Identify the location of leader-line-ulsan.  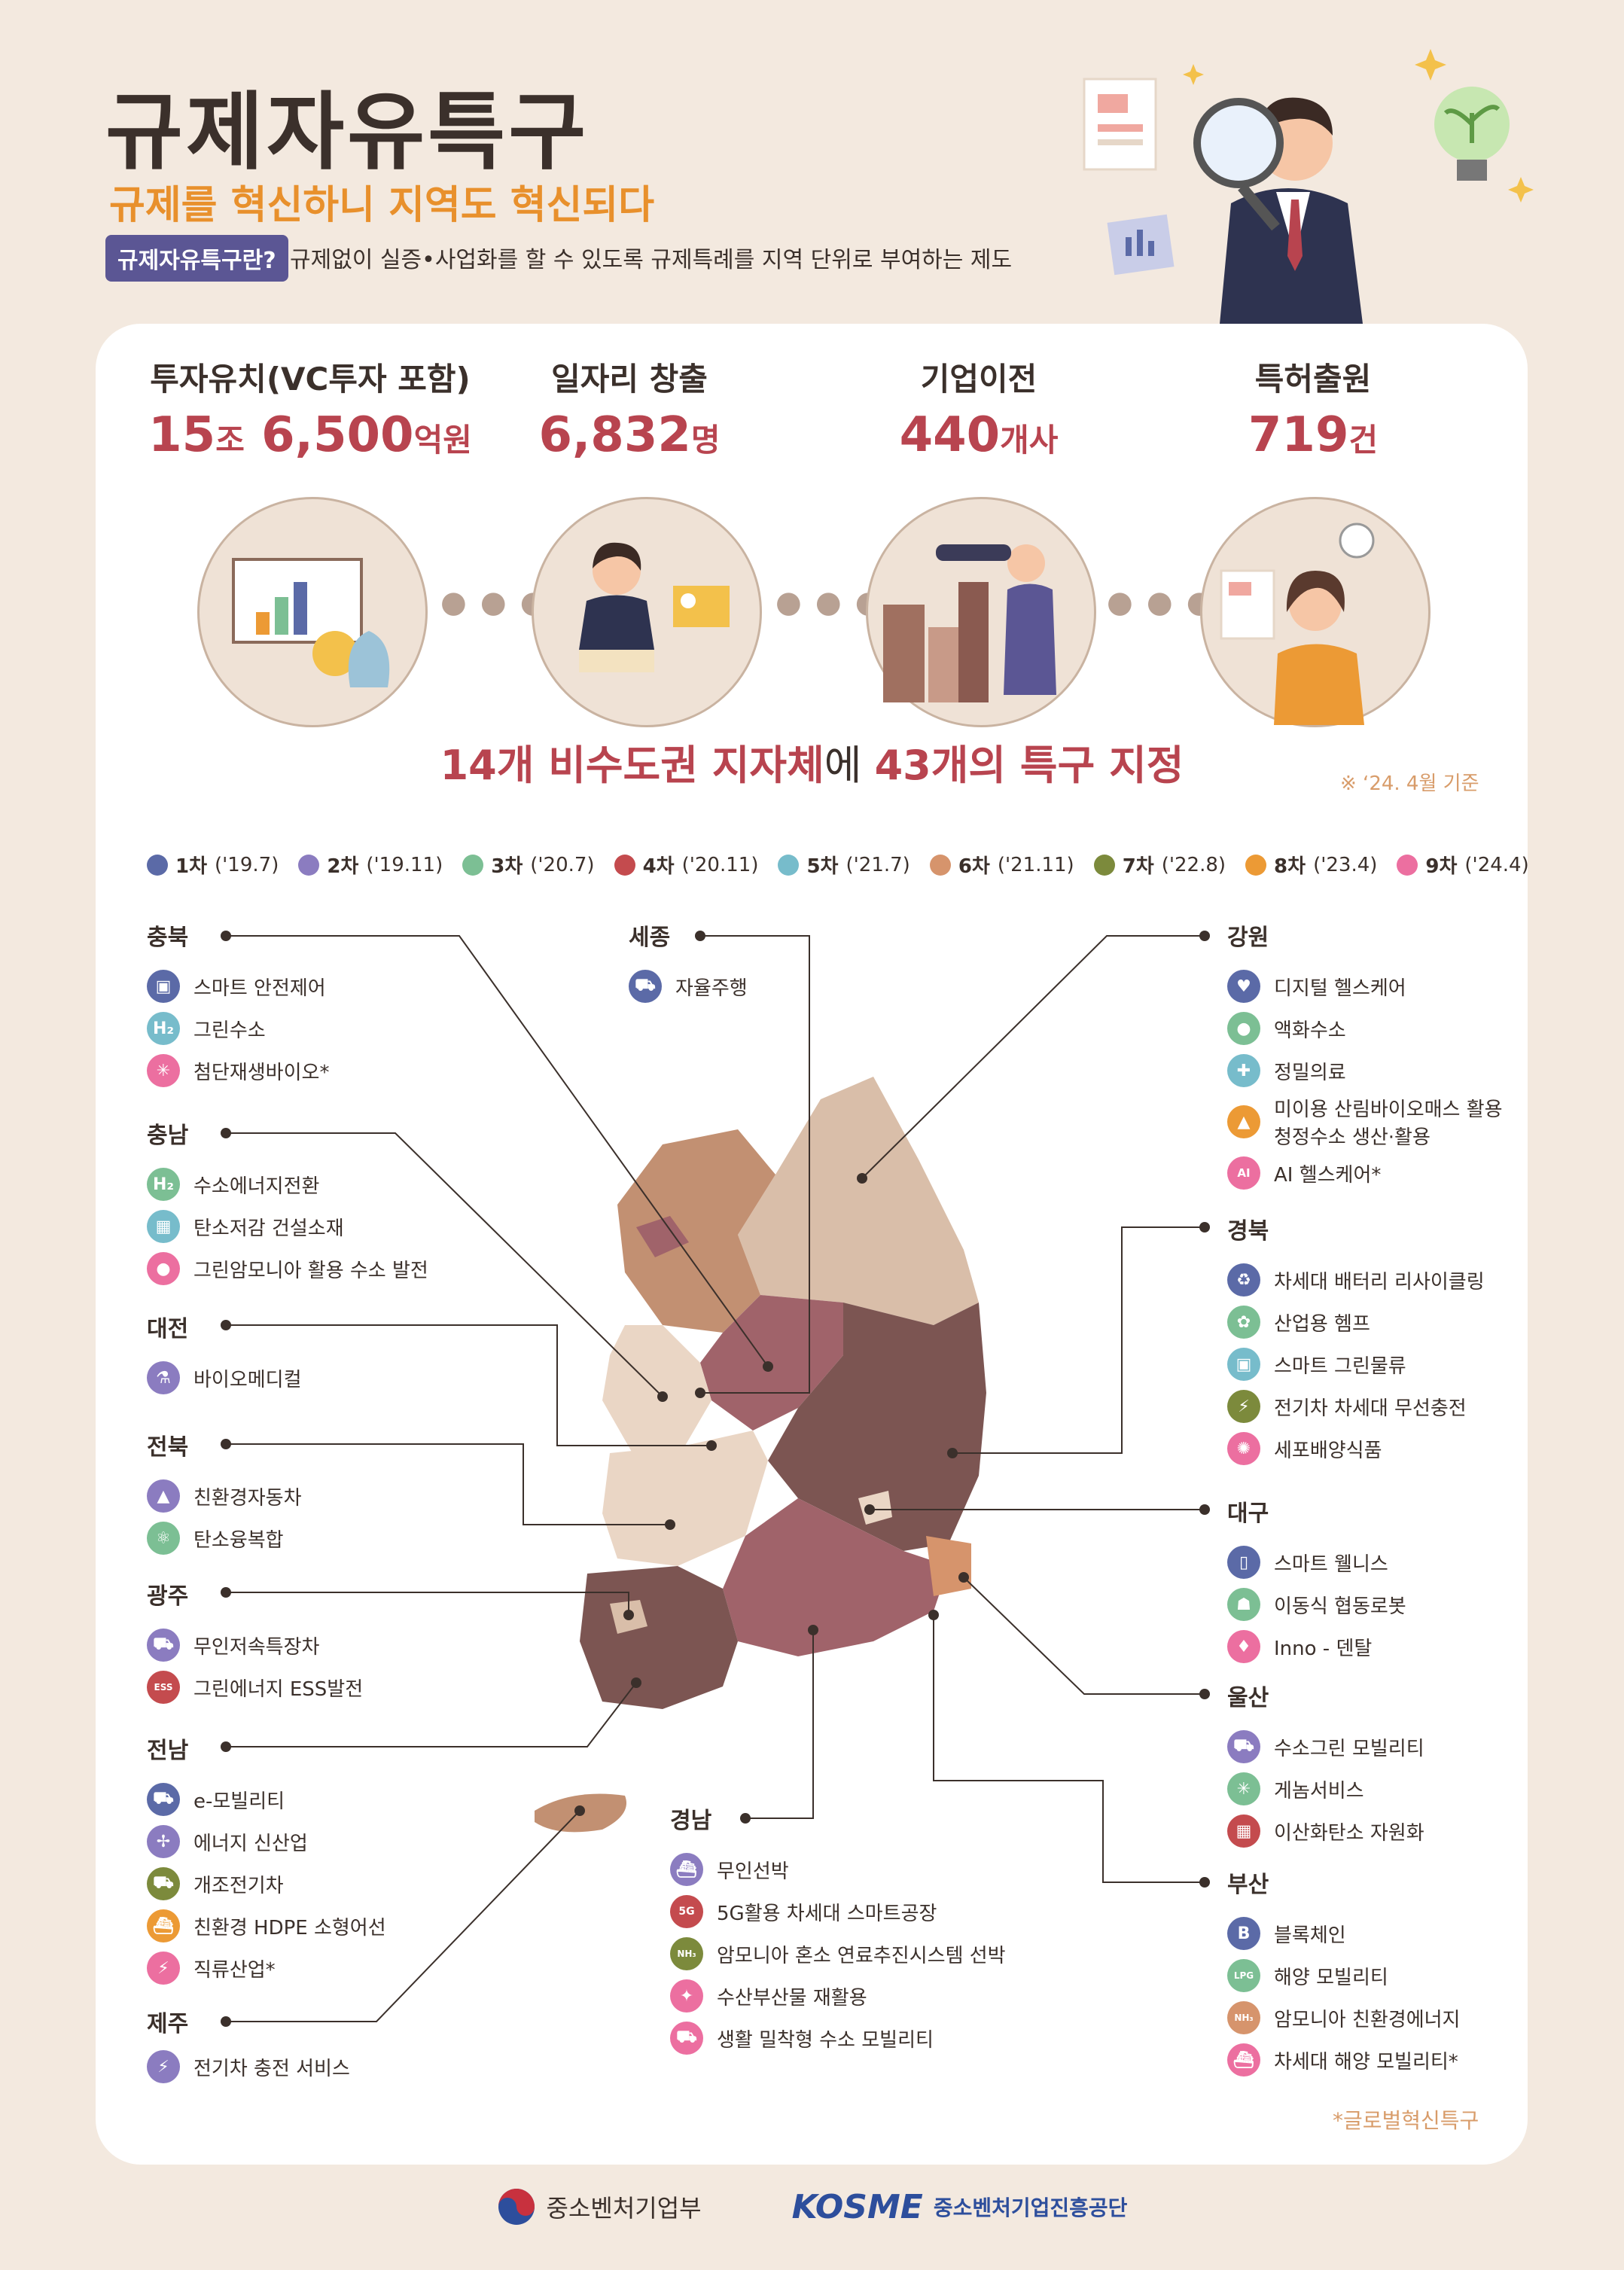
(1084, 1636).